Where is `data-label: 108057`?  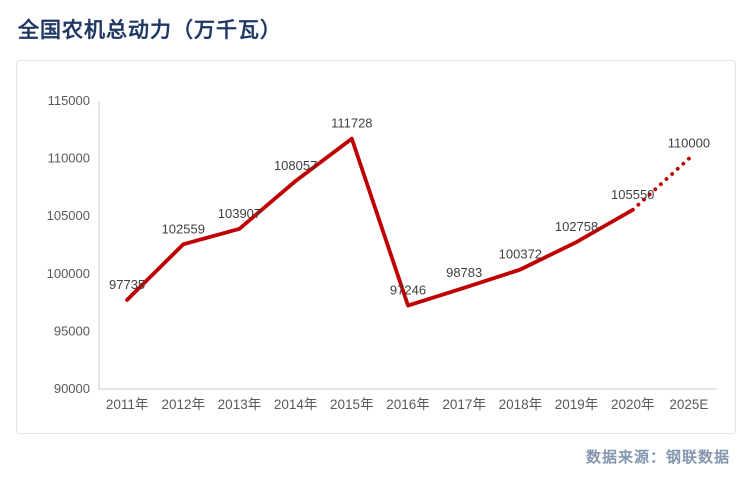 data-label: 108057 is located at coordinates (295, 165).